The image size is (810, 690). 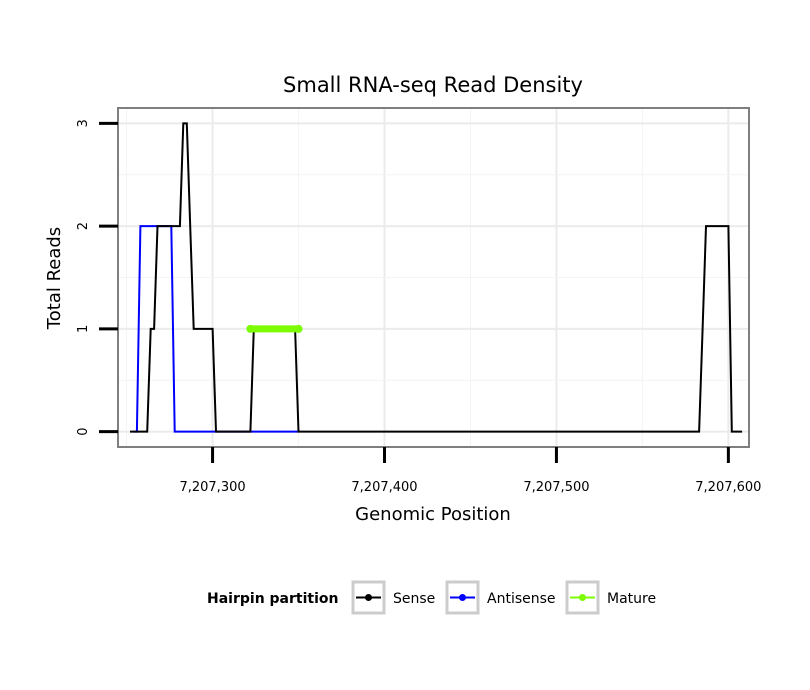 I want to click on legend-items: Sense Antisense Mature, so click(x=503, y=597).